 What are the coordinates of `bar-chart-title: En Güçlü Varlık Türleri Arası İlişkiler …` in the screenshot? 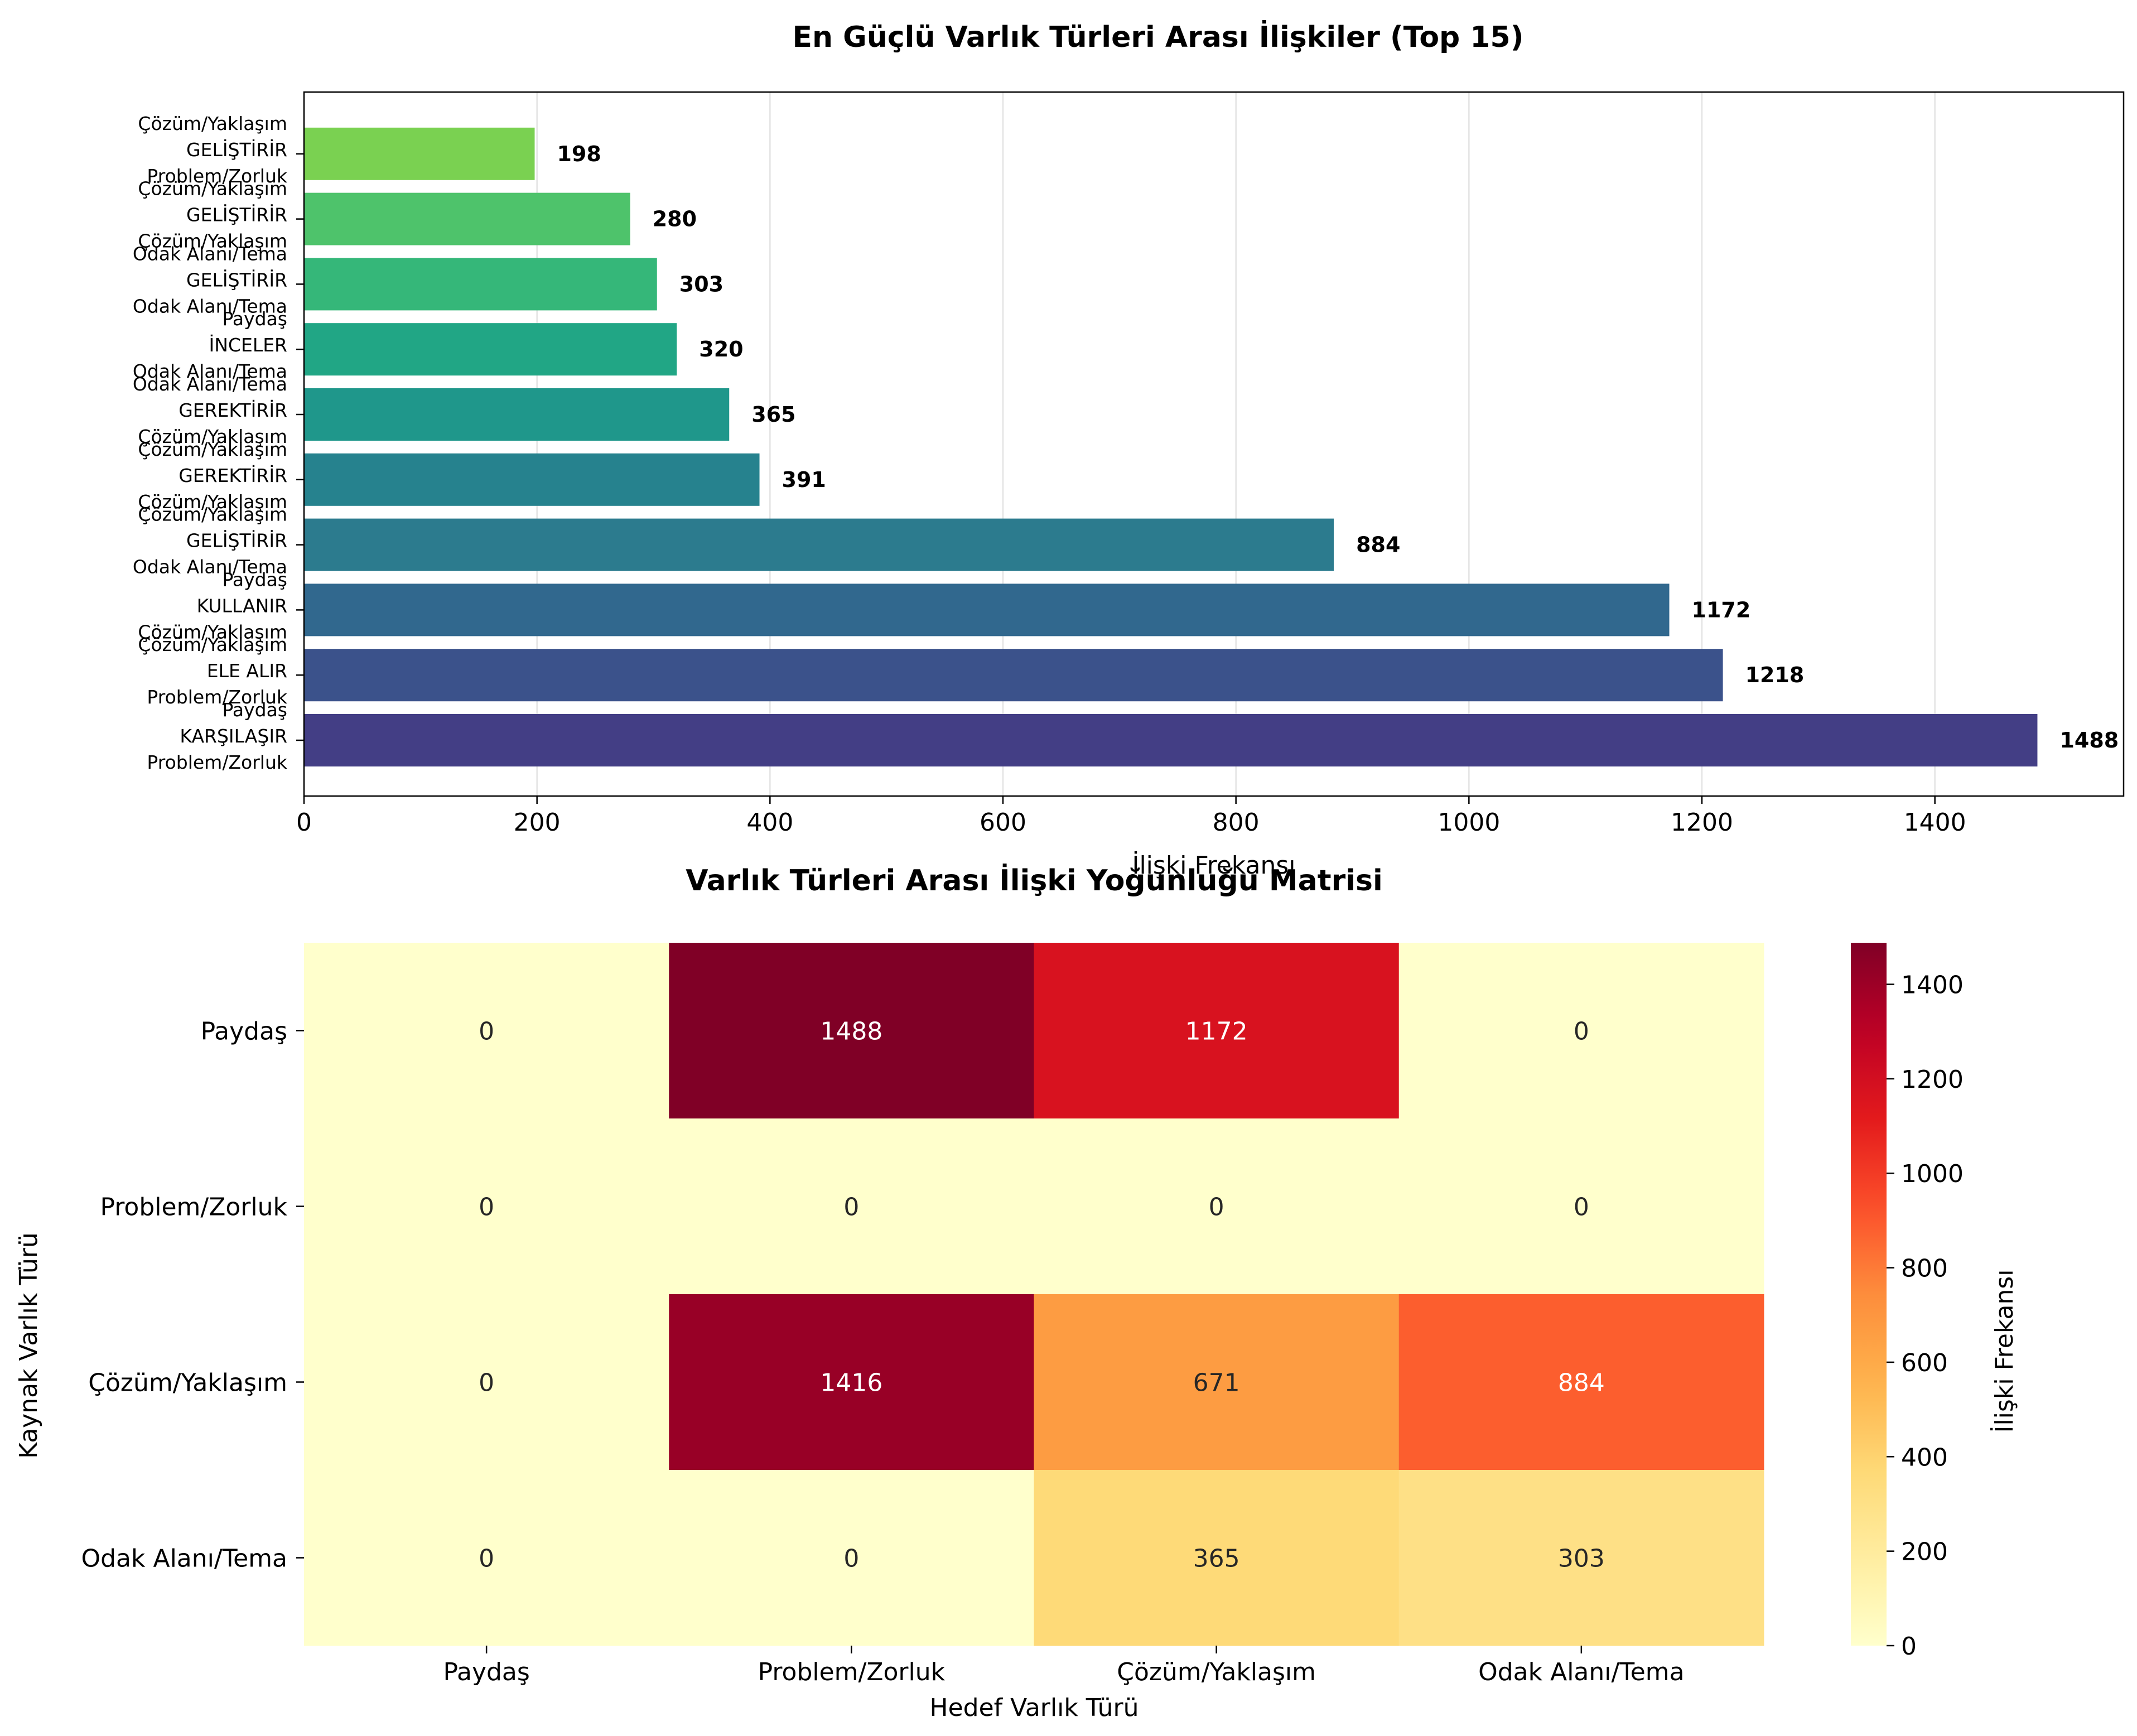 It's located at (1158, 37).